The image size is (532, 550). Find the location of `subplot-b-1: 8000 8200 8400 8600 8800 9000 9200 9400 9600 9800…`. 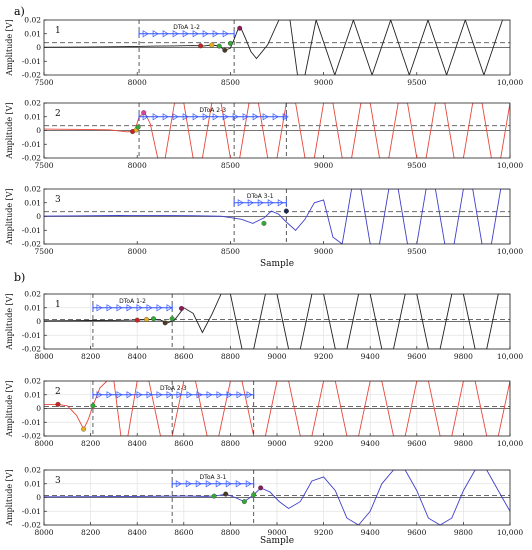

subplot-b-1: 8000 8200 8400 8600 8800 9000 9200 9400 9600 9800… is located at coordinates (264, 326).